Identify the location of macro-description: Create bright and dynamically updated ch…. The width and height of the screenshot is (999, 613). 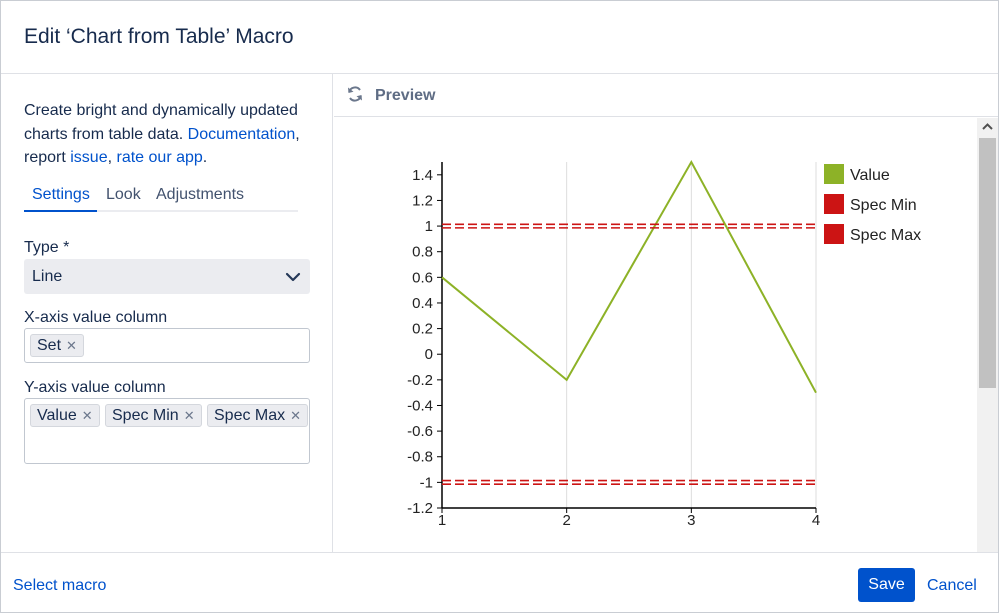
(171, 134).